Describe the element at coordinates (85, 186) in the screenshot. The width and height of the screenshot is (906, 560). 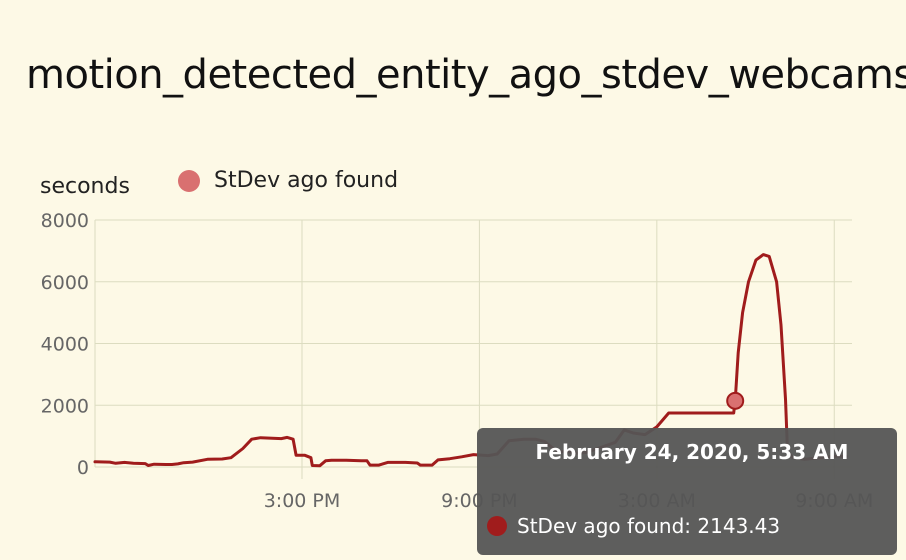
I see `y-axis-label: seconds` at that location.